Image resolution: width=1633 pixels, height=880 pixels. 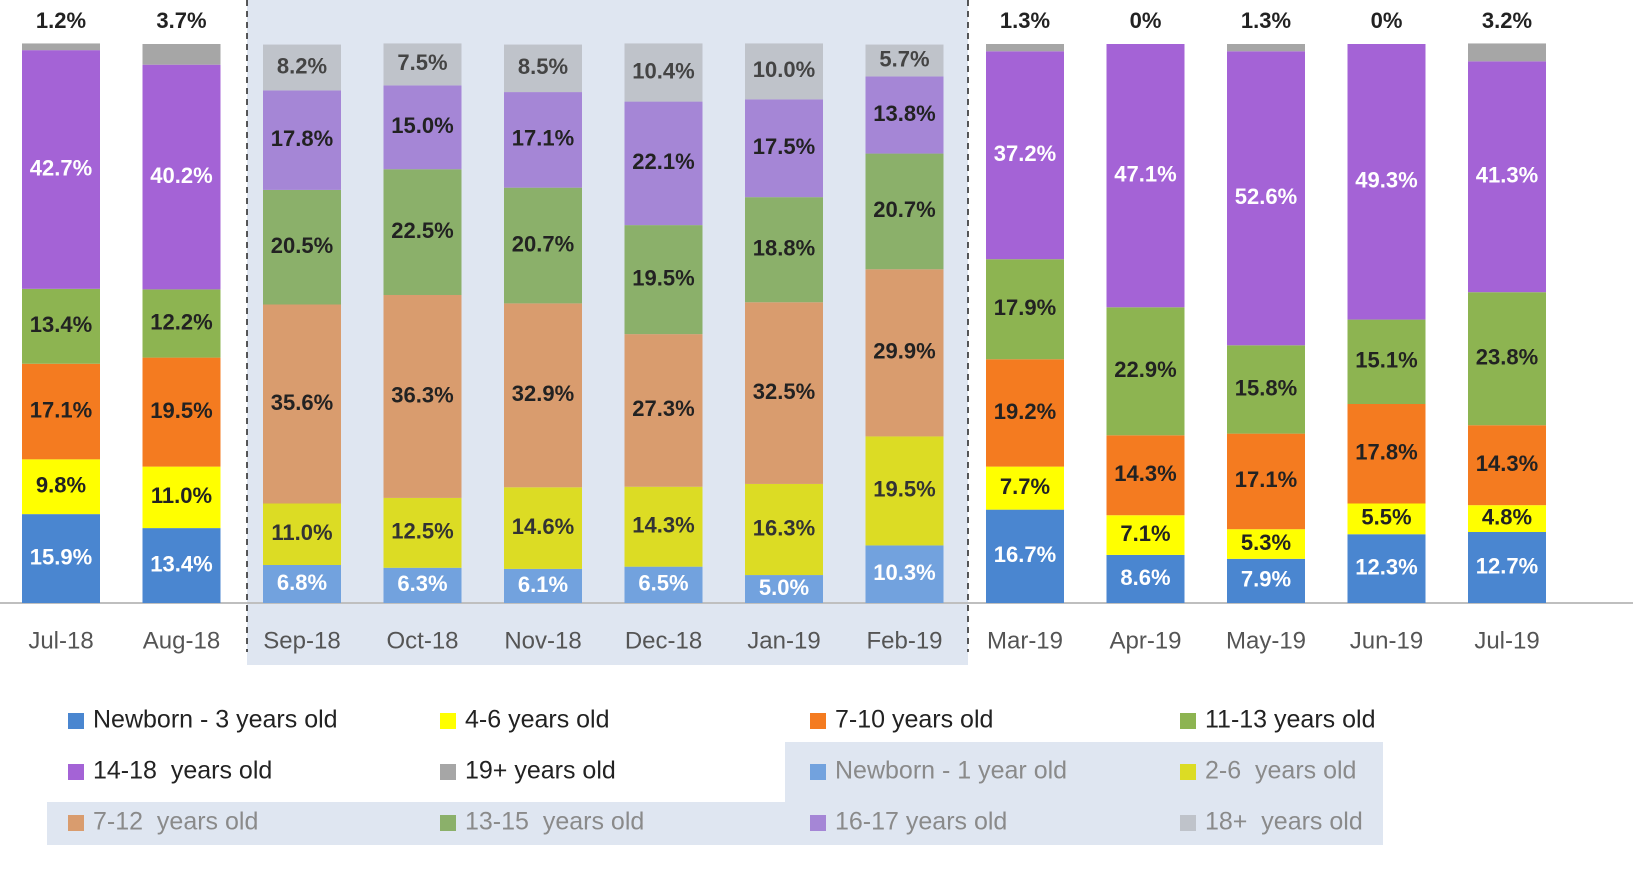 I want to click on x-tick-label: Jan-19, so click(x=783, y=640).